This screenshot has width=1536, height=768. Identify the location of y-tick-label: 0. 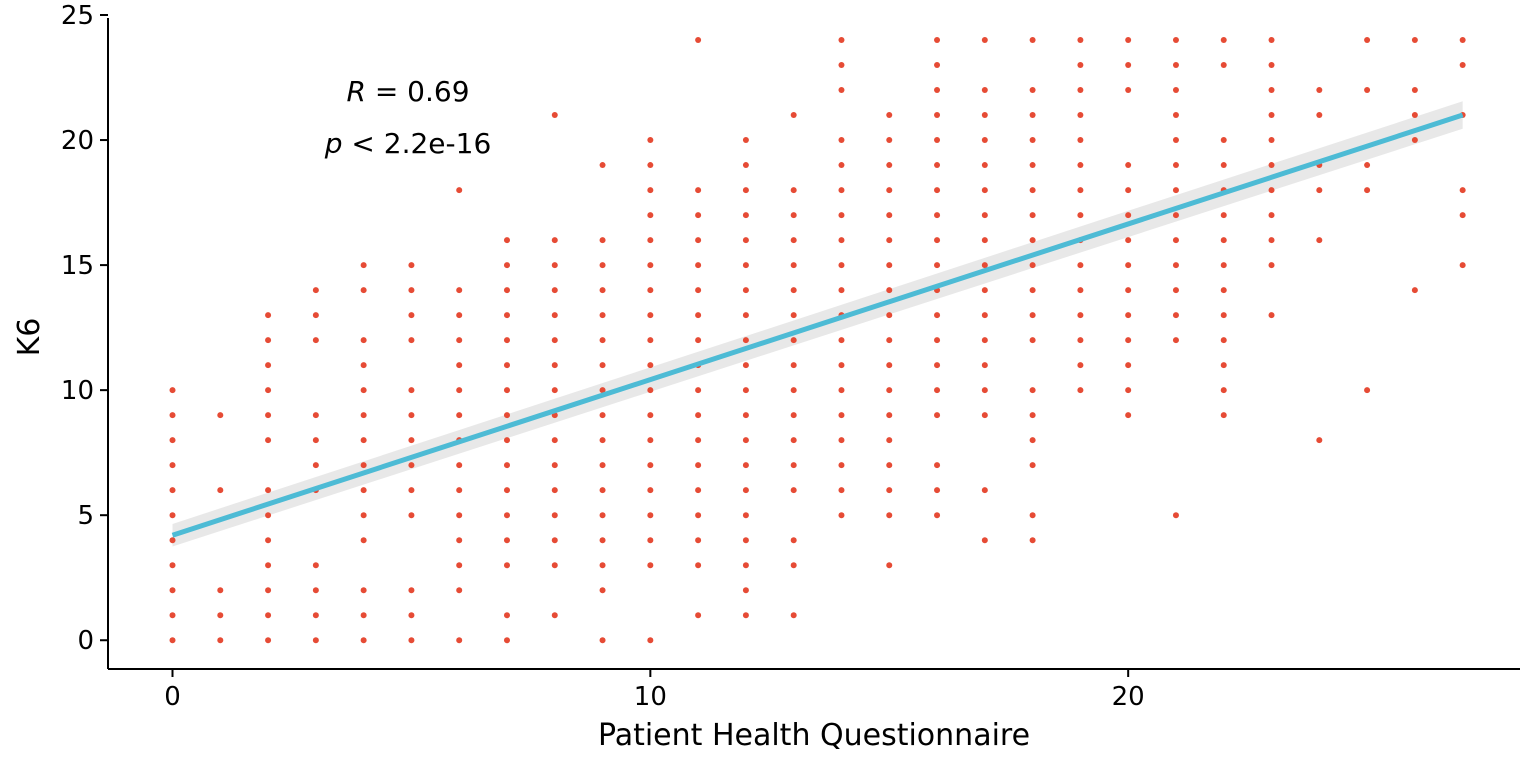
(85, 641).